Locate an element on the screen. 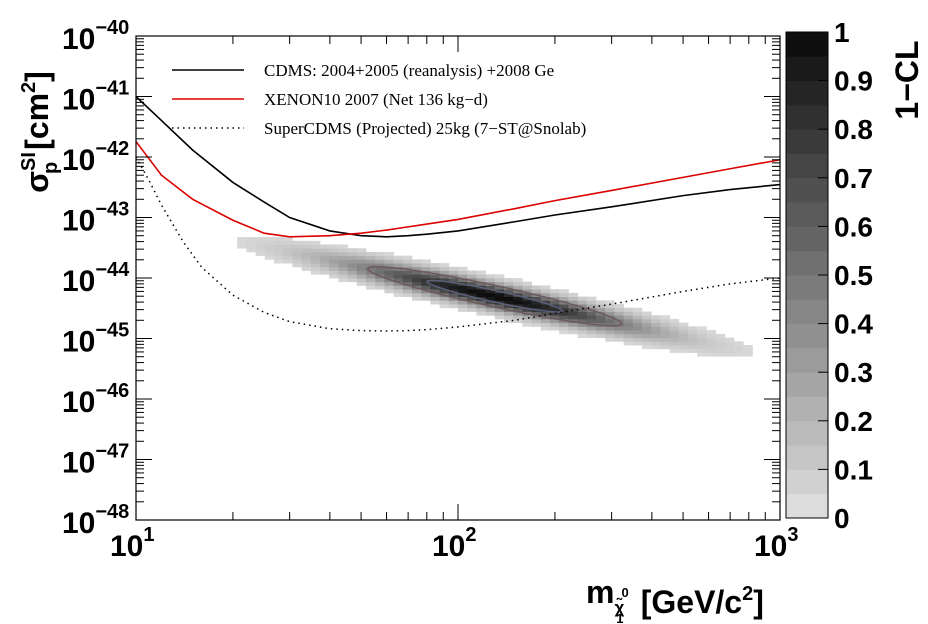 This screenshot has width=928, height=624. colorbar-tick-label: 0.1 is located at coordinates (853, 469).